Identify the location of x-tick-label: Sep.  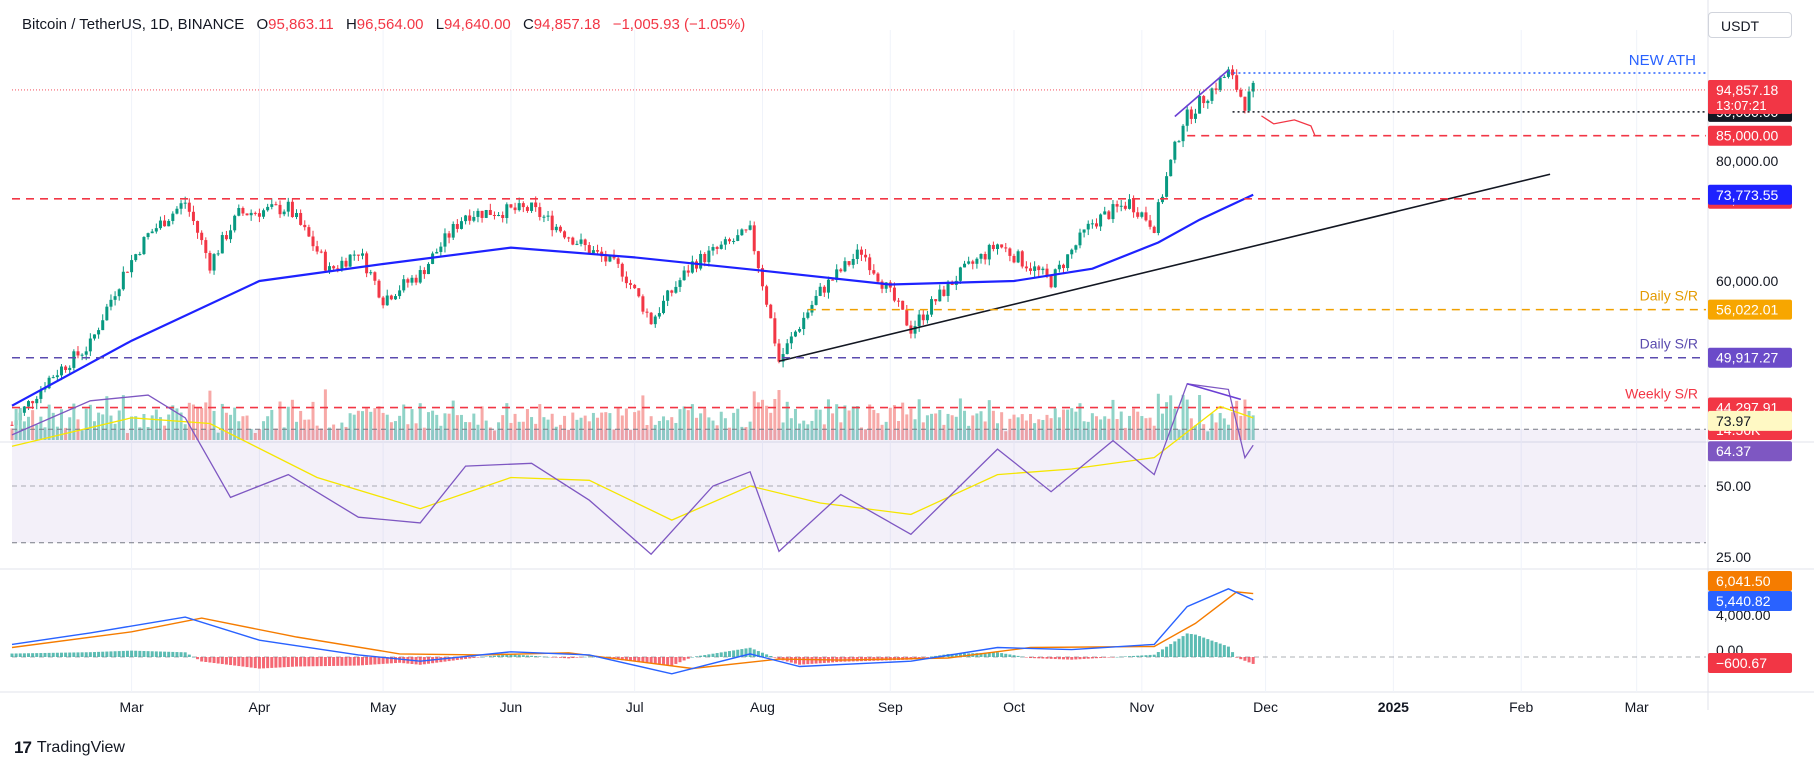
(890, 707).